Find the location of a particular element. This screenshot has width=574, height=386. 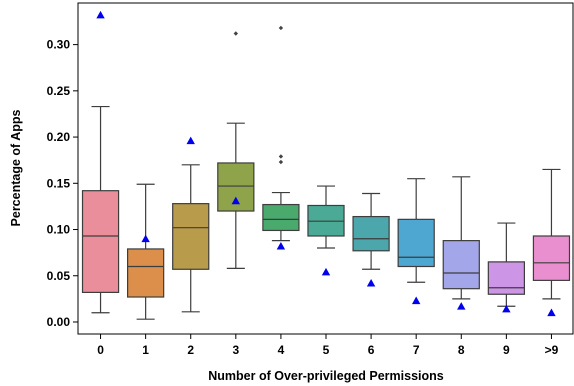

x-axis-title: Number of Over-privileged Permissions is located at coordinates (326, 376).